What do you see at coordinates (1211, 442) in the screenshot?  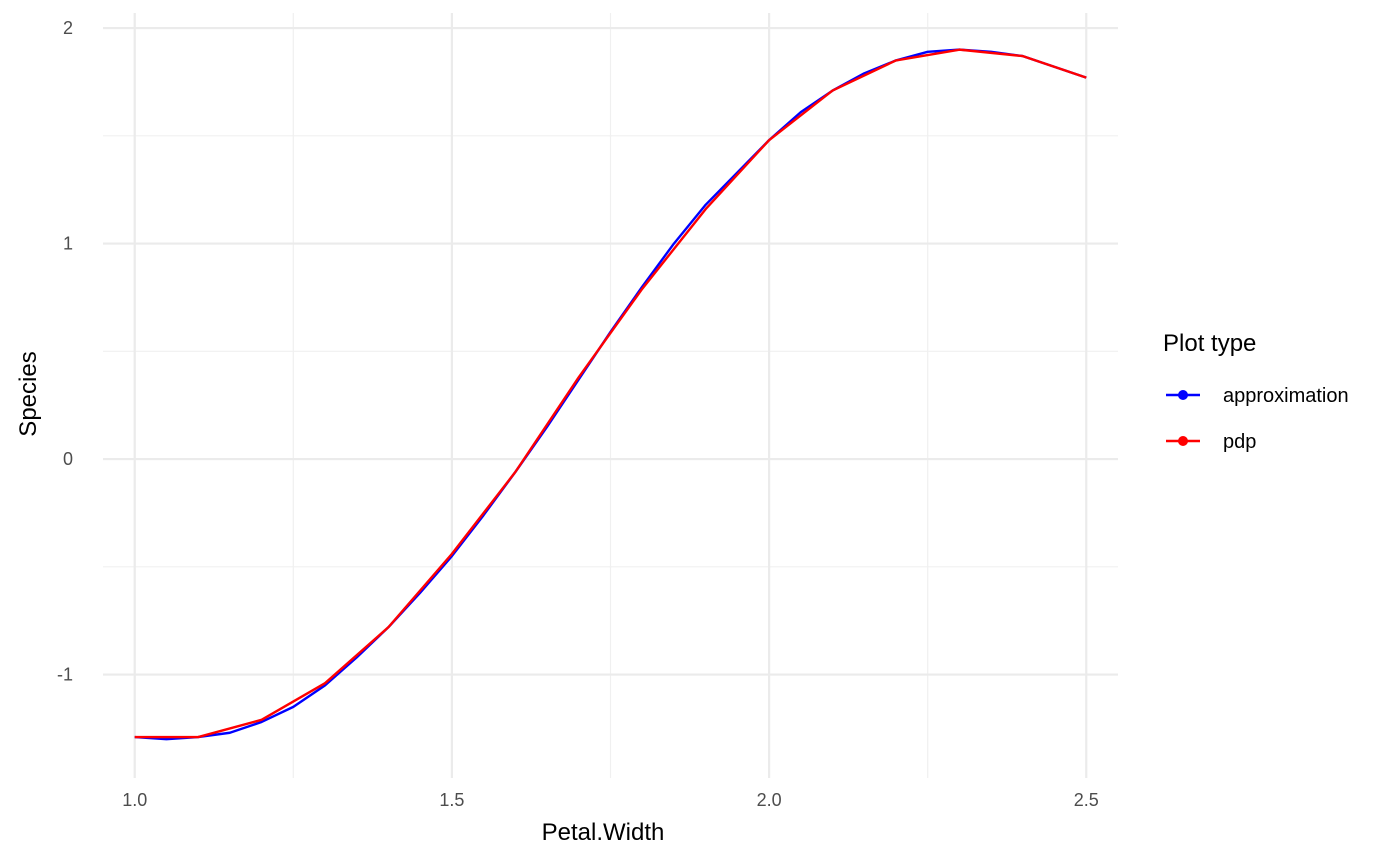 I see `legend-item-pdp: pdp` at bounding box center [1211, 442].